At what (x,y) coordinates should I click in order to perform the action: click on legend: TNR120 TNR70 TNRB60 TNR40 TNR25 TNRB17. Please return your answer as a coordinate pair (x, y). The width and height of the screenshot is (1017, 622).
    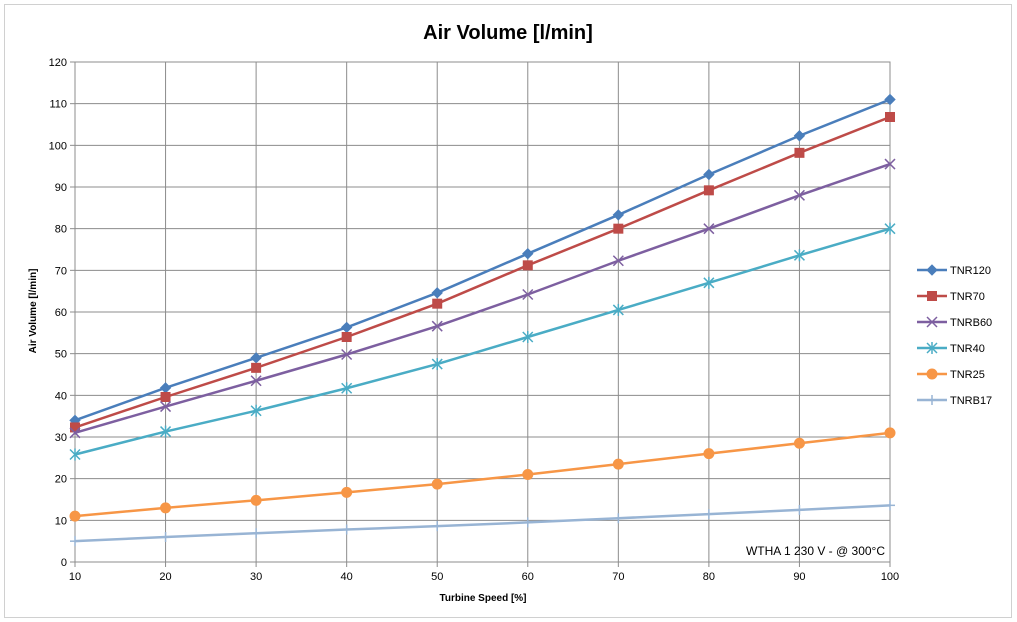
    Looking at the image, I should click on (954, 335).